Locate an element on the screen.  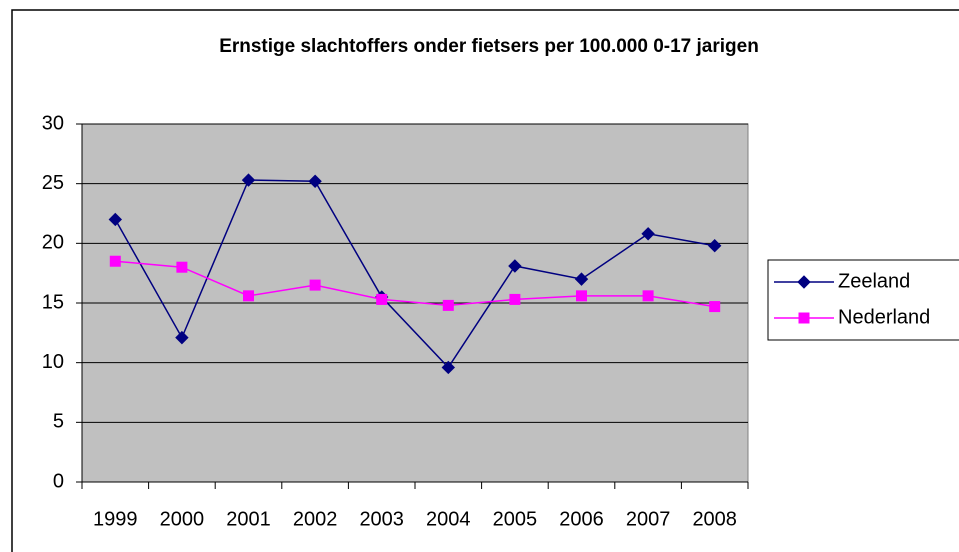
legend-label: Zeeland is located at coordinates (874, 281).